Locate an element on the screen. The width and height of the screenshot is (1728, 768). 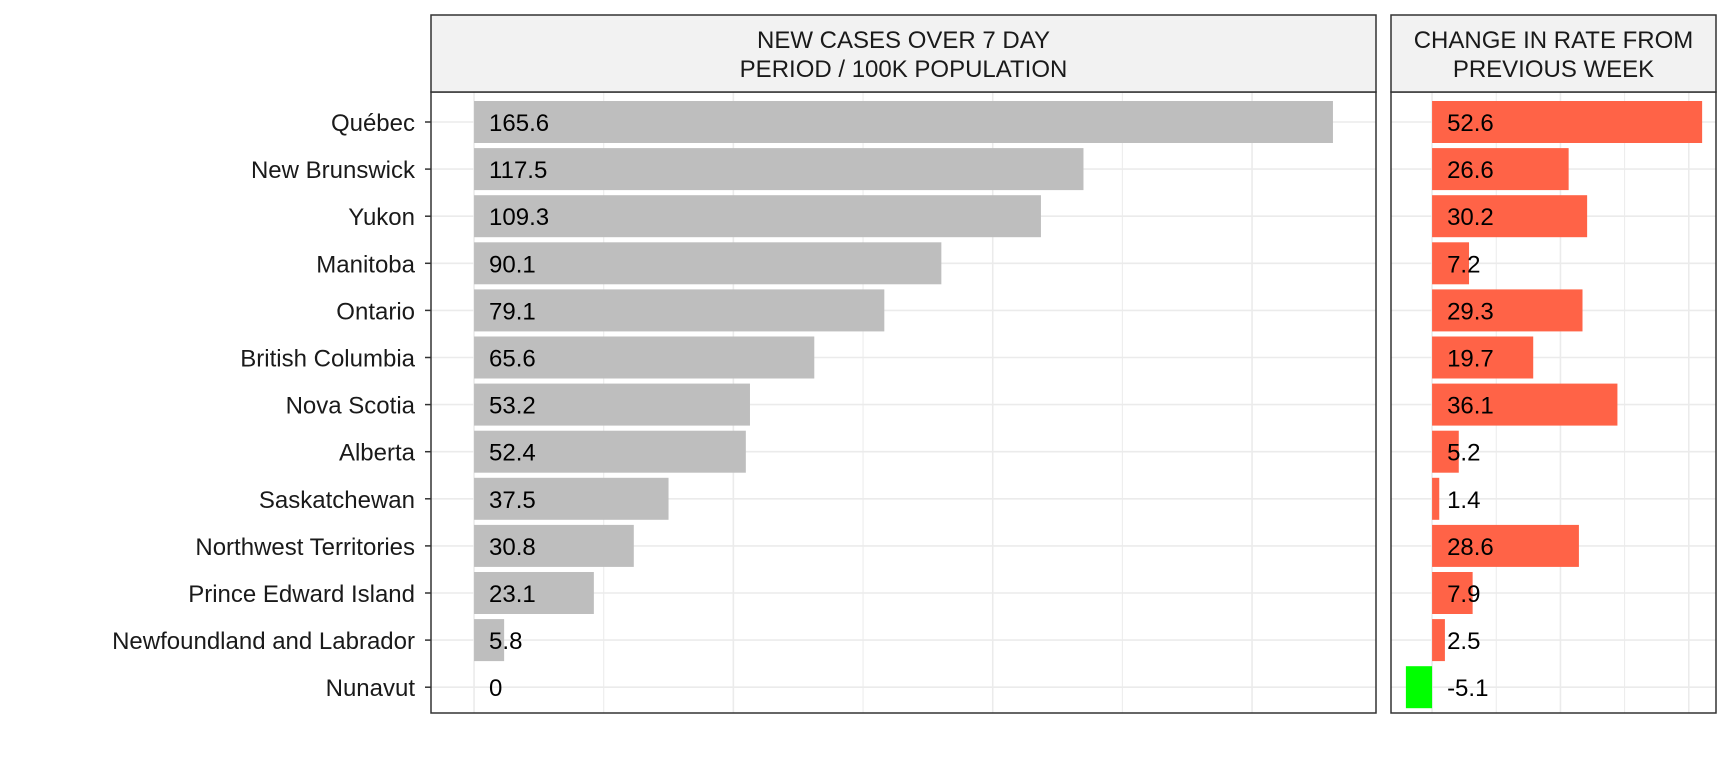
panel-new-cases-value-label: 65.6 is located at coordinates (512, 359).